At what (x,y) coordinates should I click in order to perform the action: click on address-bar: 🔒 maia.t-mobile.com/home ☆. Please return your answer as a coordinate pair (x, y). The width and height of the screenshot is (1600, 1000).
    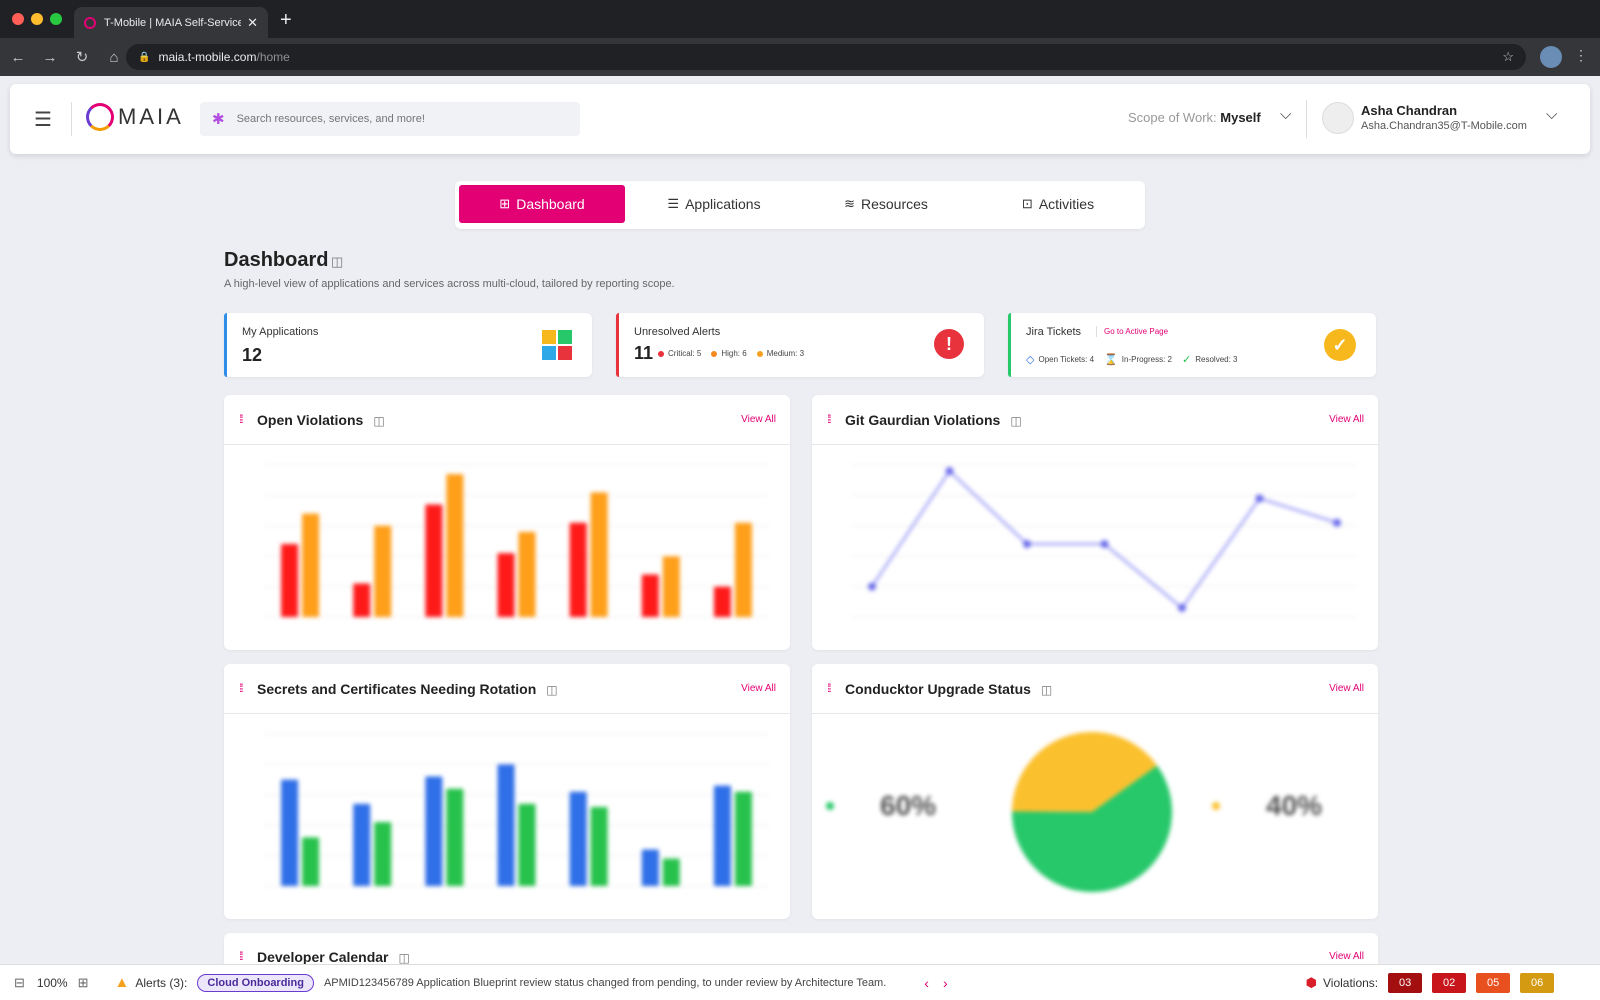
    Looking at the image, I should click on (826, 57).